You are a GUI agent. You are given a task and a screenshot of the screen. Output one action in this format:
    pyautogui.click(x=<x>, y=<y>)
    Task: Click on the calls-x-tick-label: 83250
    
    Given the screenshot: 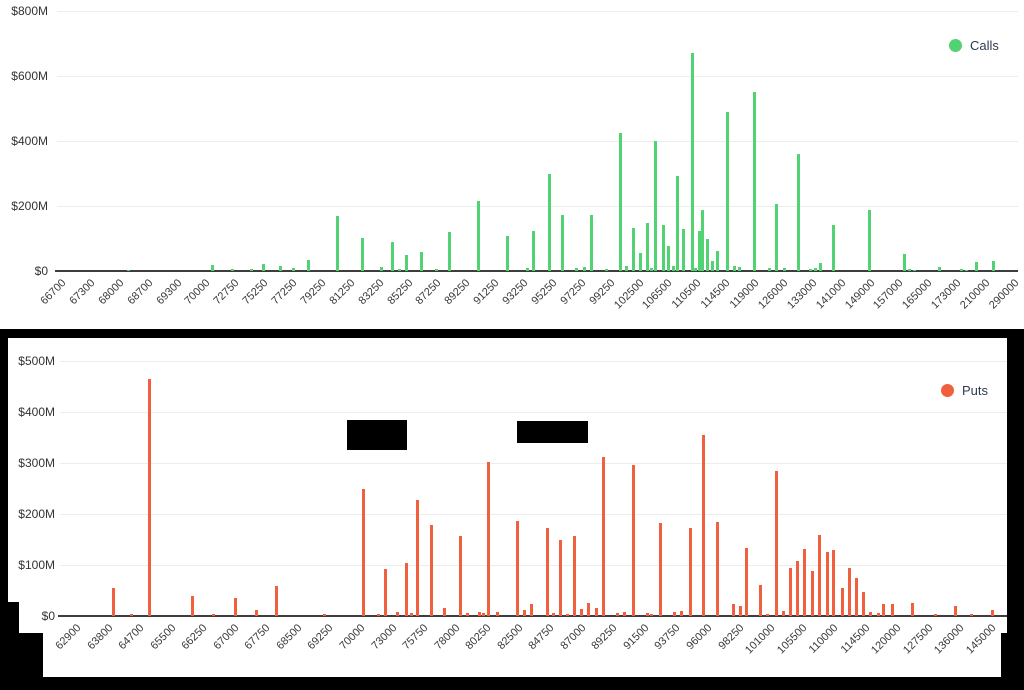 What is the action you would take?
    pyautogui.click(x=371, y=292)
    